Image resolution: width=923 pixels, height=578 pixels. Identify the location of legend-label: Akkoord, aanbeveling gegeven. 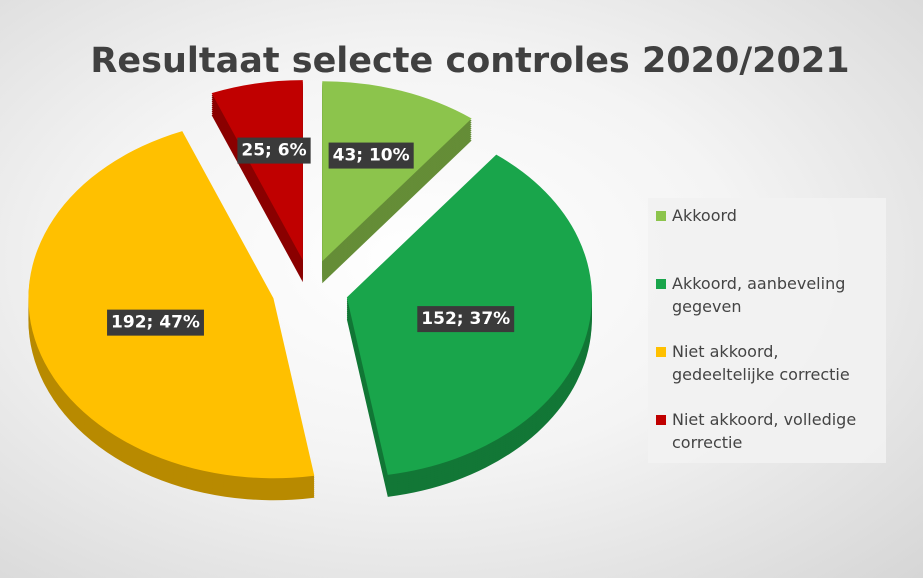
(759, 295).